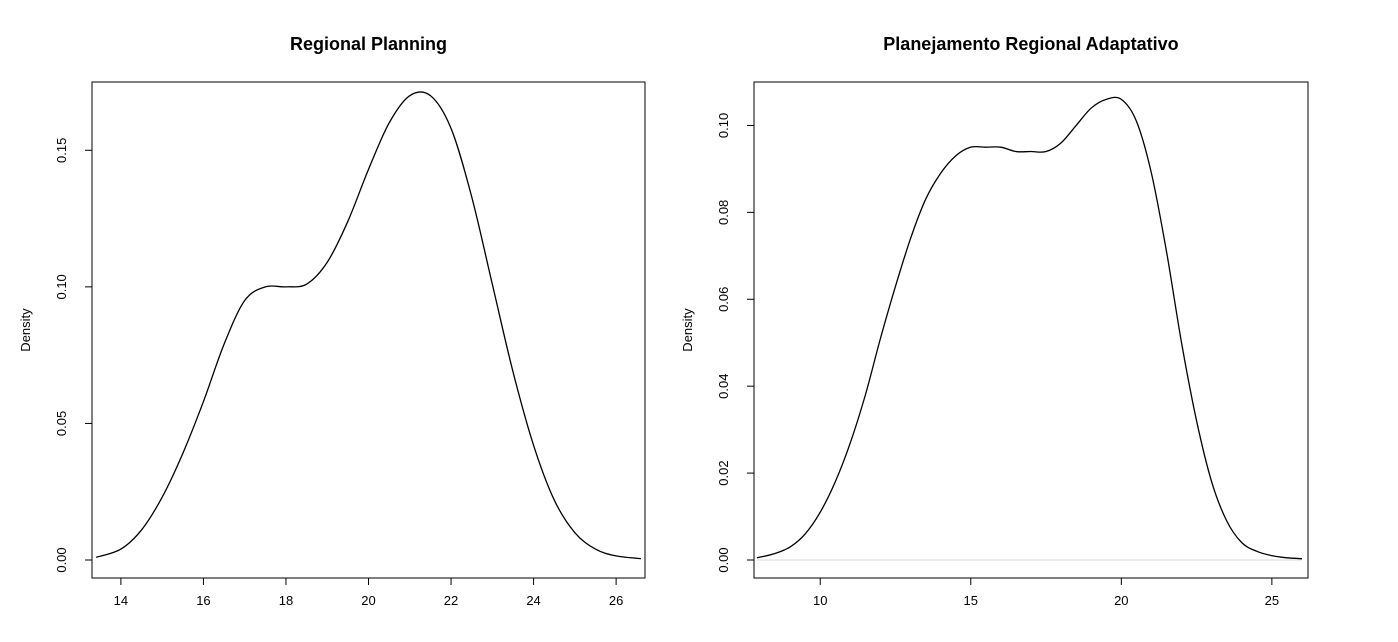 Image resolution: width=1398 pixels, height=642 pixels. Describe the element at coordinates (451, 600) in the screenshot. I see `x-tick-label: 22` at that location.